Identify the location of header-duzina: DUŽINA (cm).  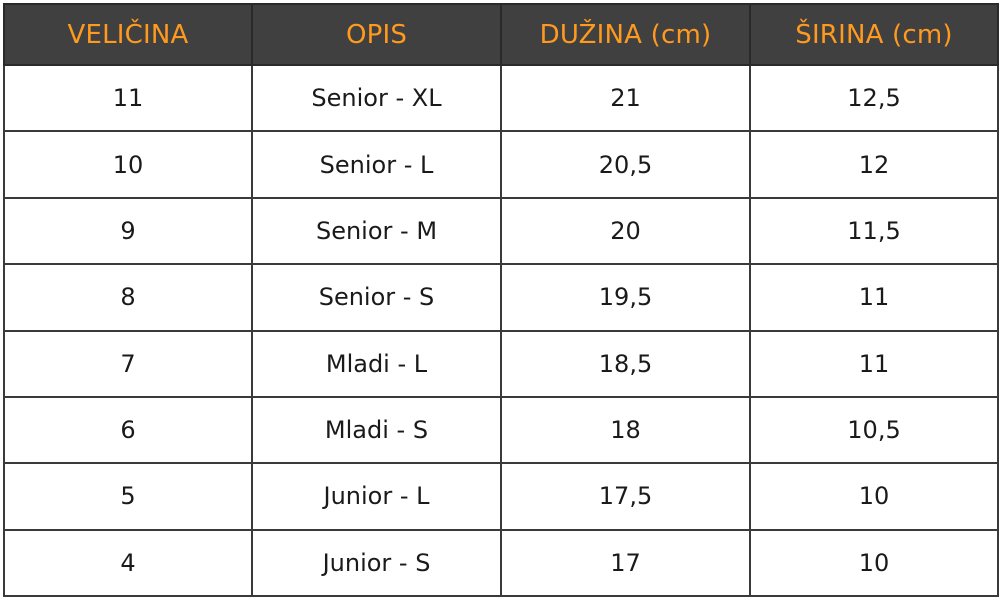
(625, 34).